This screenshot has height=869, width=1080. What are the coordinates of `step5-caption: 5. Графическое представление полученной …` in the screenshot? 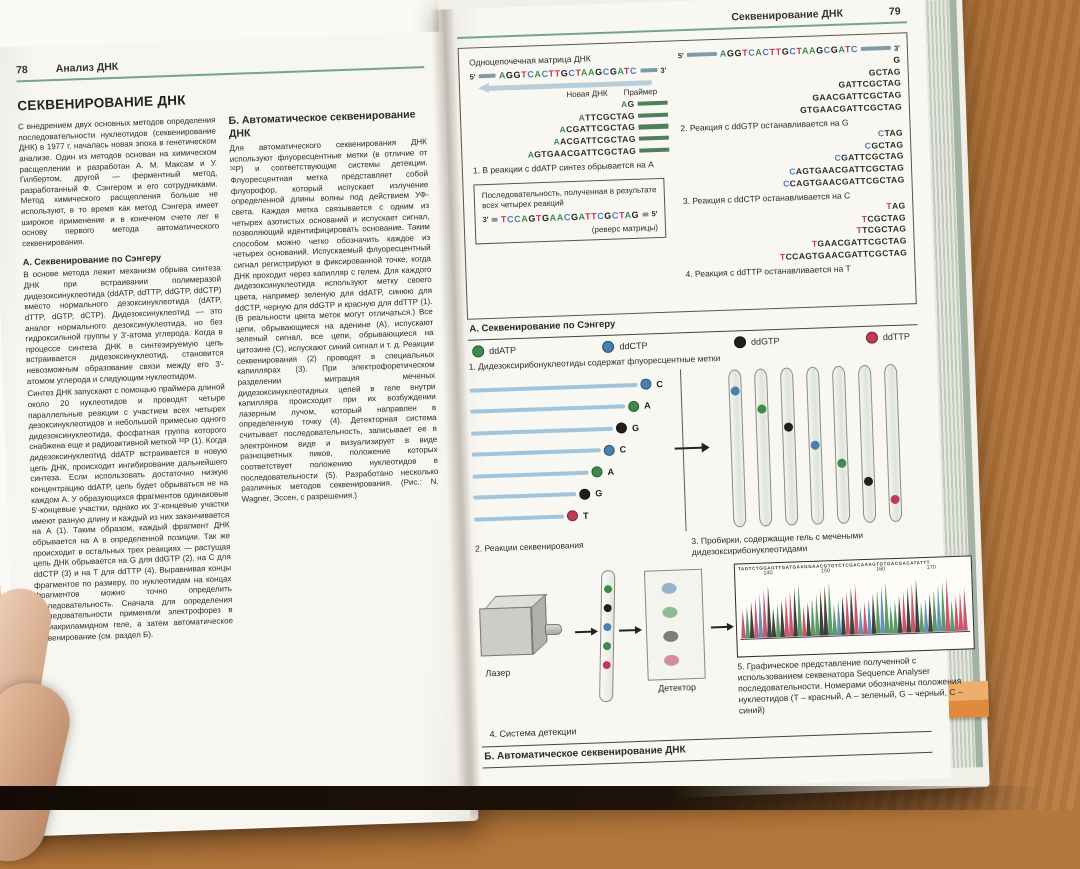 It's located at (850, 685).